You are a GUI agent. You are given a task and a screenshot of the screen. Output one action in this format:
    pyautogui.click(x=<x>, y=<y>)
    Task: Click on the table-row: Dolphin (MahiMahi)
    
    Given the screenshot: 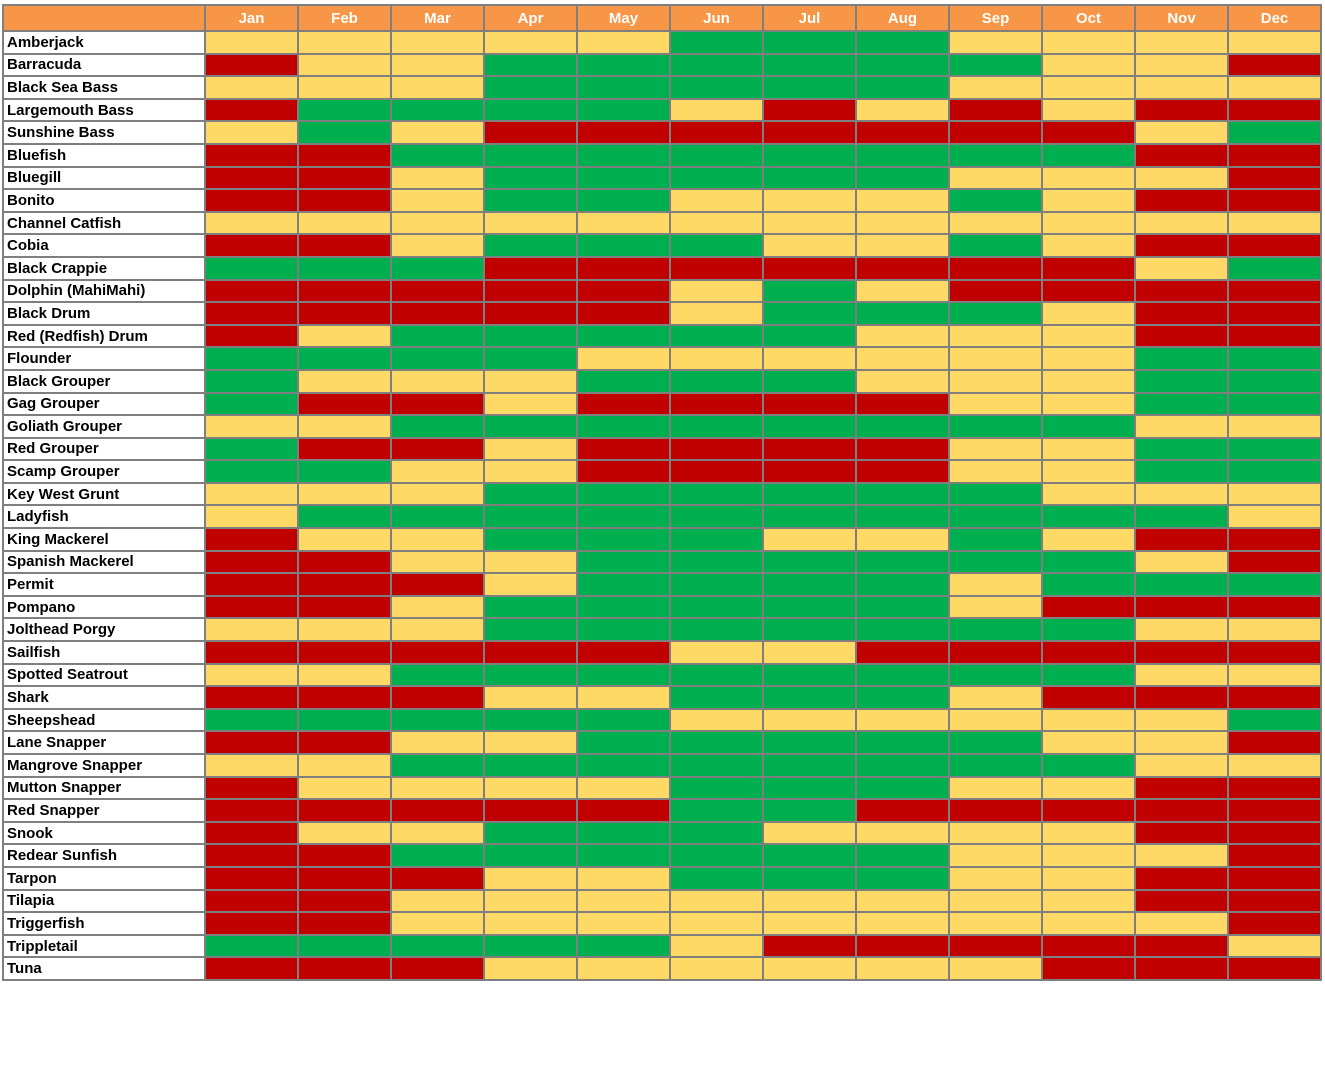 What is the action you would take?
    pyautogui.click(x=662, y=291)
    